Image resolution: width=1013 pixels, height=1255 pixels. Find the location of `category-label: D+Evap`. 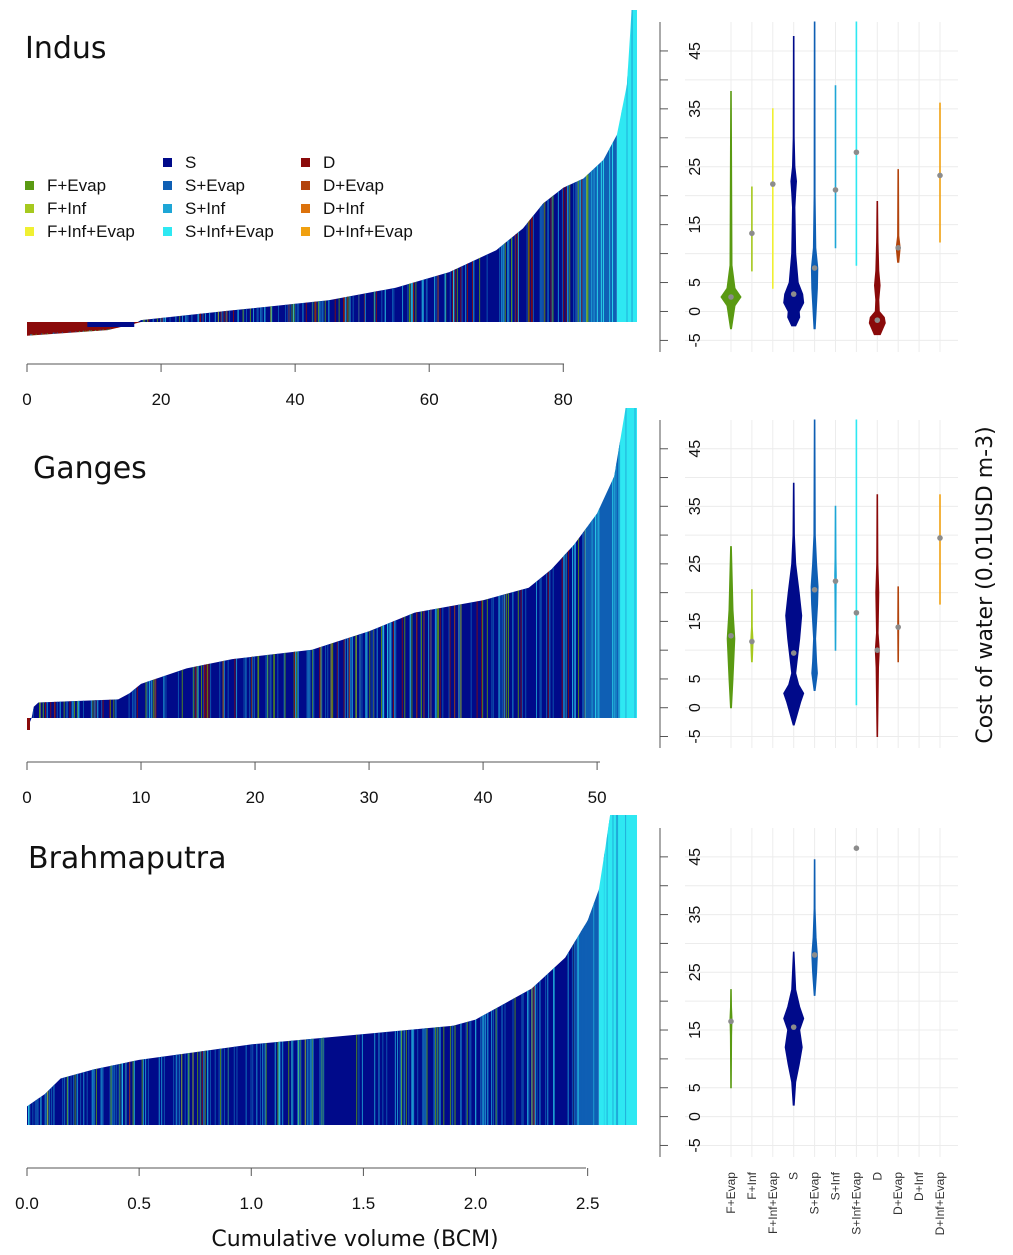

category-label: D+Evap is located at coordinates (898, 1193).